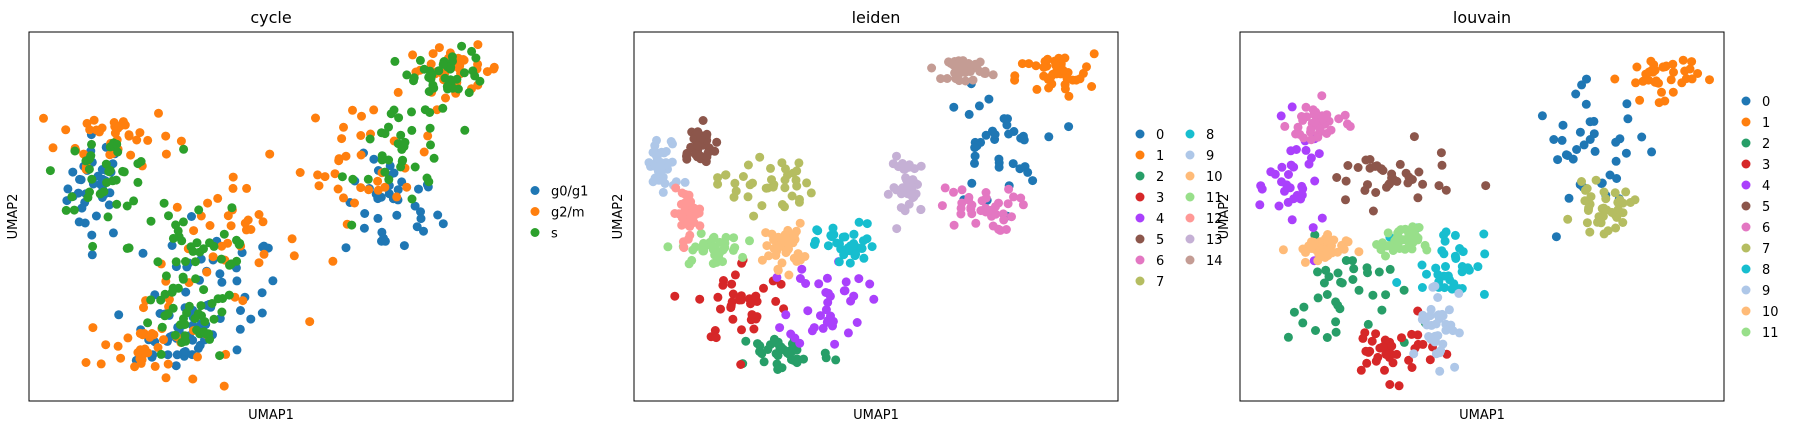  What do you see at coordinates (1160, 261) in the screenshot?
I see `legend-label-6: 6` at bounding box center [1160, 261].